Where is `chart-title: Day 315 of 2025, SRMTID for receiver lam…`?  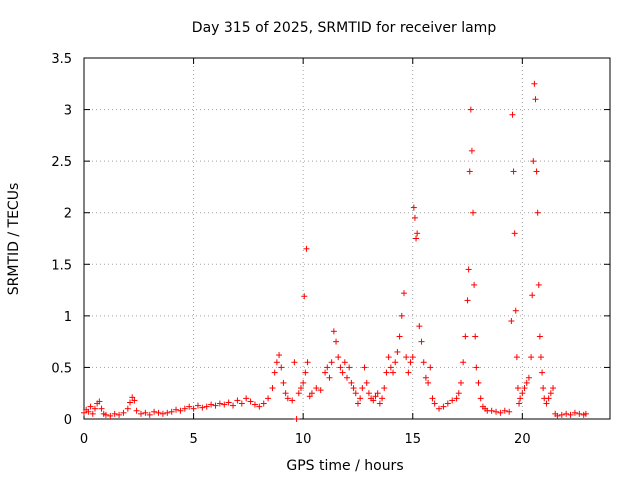 chart-title: Day 315 of 2025, SRMTID for receiver lam… is located at coordinates (344, 28).